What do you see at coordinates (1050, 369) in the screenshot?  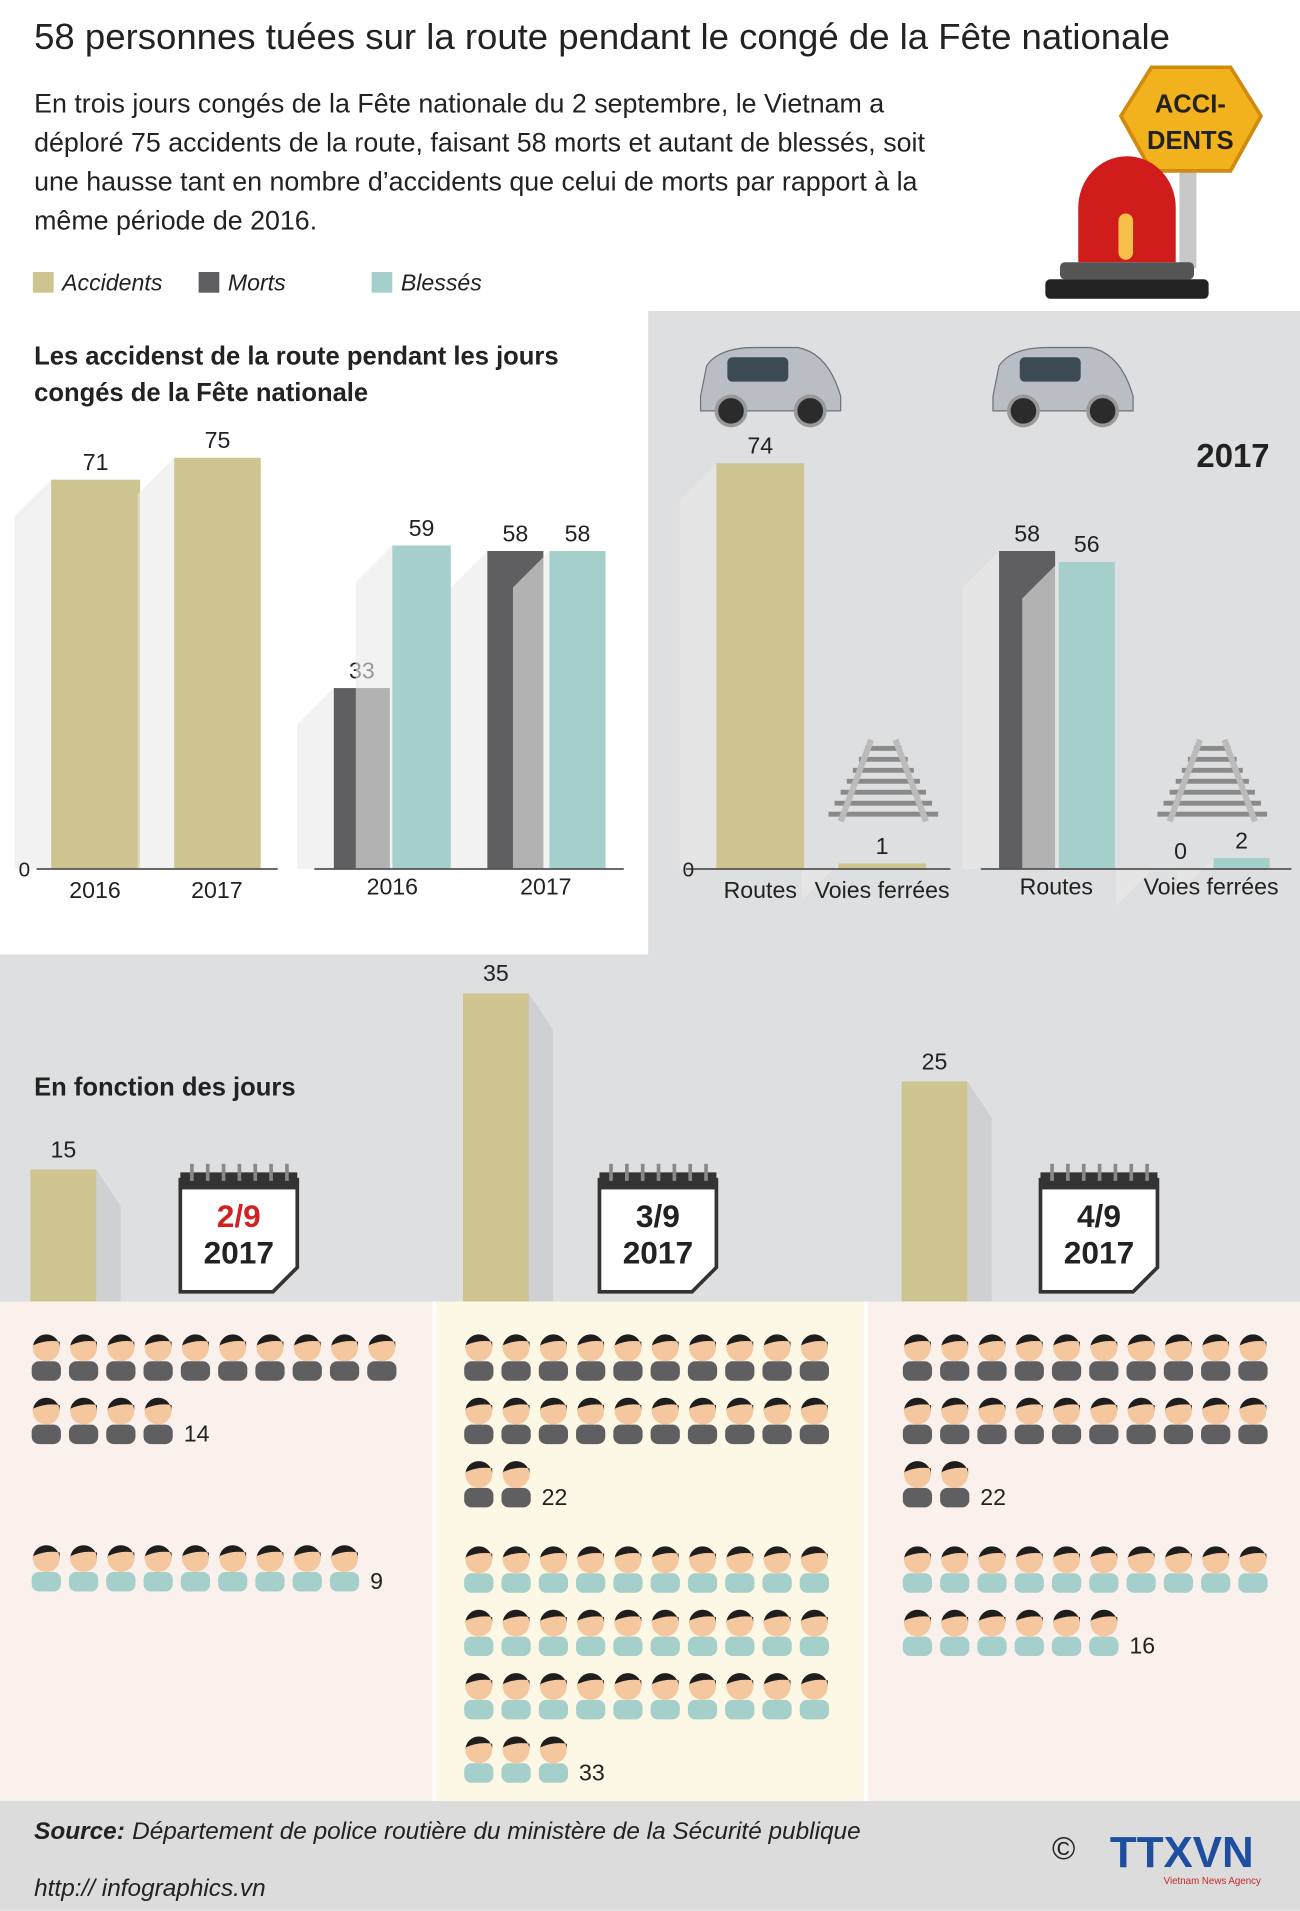 I see `car-window` at bounding box center [1050, 369].